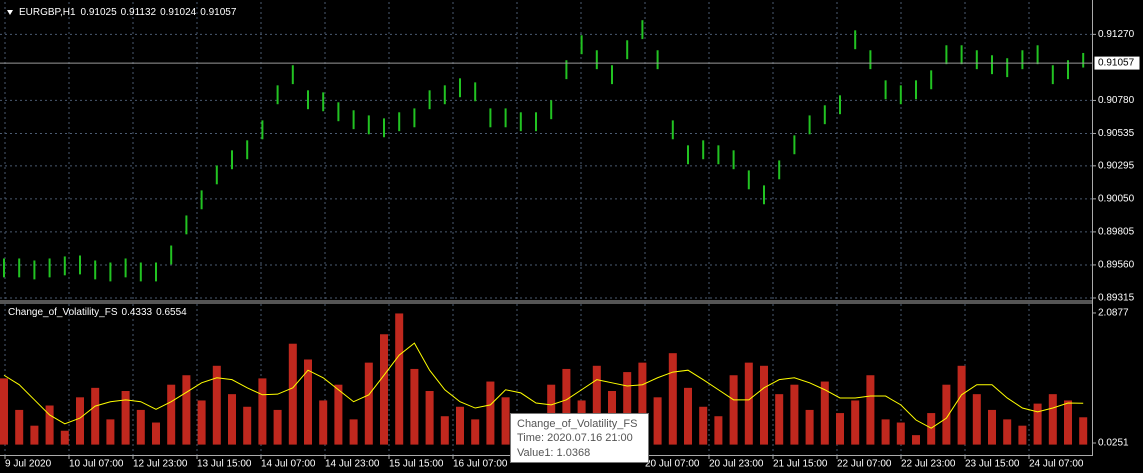 Image resolution: width=1143 pixels, height=473 pixels. Describe the element at coordinates (178, 12) in the screenshot. I see `low: 0.91024` at that location.